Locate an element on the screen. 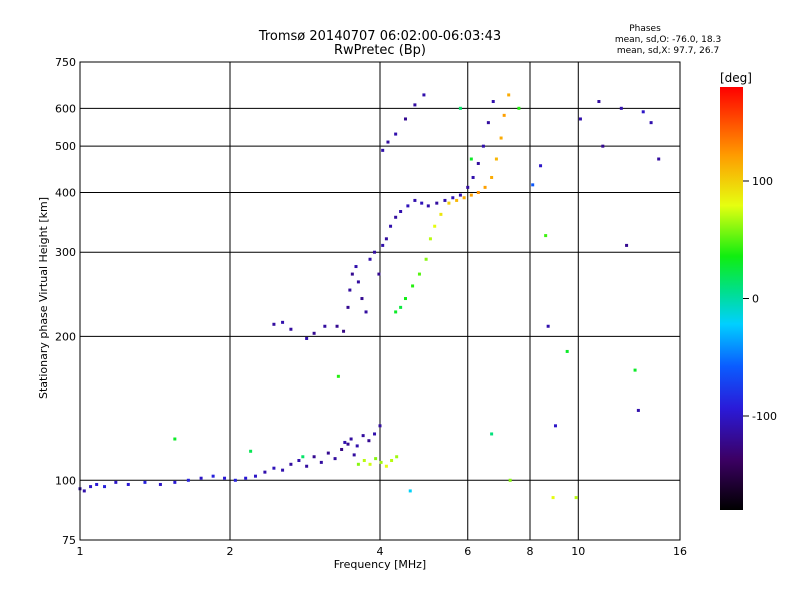  phase-stats-title: Phases is located at coordinates (645, 29).